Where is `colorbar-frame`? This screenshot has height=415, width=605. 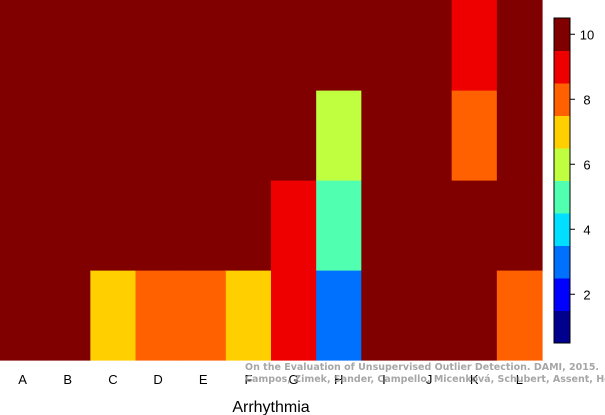
colorbar-frame is located at coordinates (562, 180).